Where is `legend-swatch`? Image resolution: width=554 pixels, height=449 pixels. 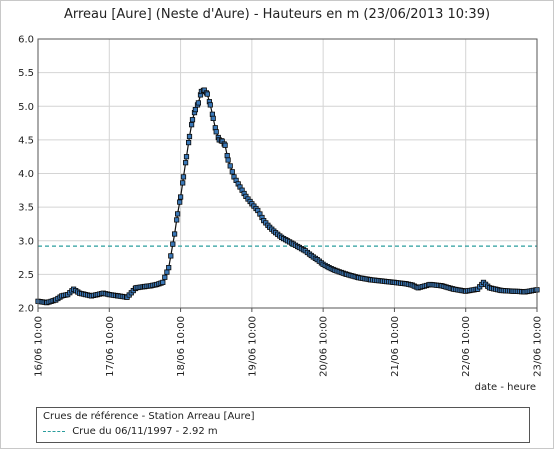
legend-swatch is located at coordinates (54, 431).